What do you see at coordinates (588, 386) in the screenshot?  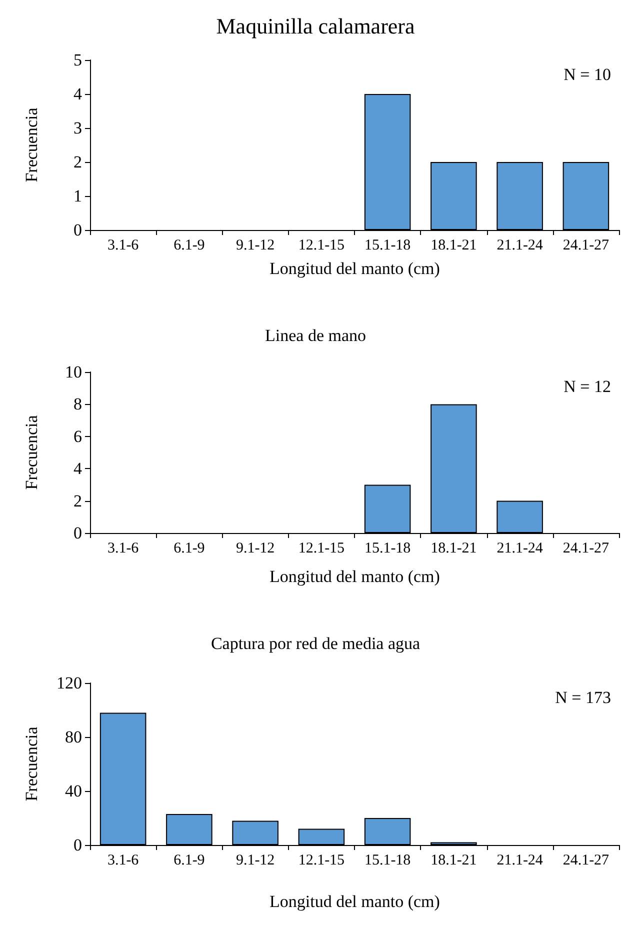 I see `annotation: N = 12` at bounding box center [588, 386].